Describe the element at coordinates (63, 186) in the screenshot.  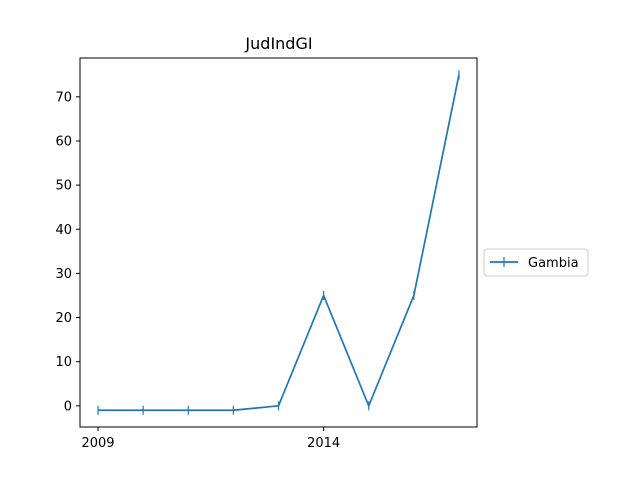
I see `y-tick-label: 50` at that location.